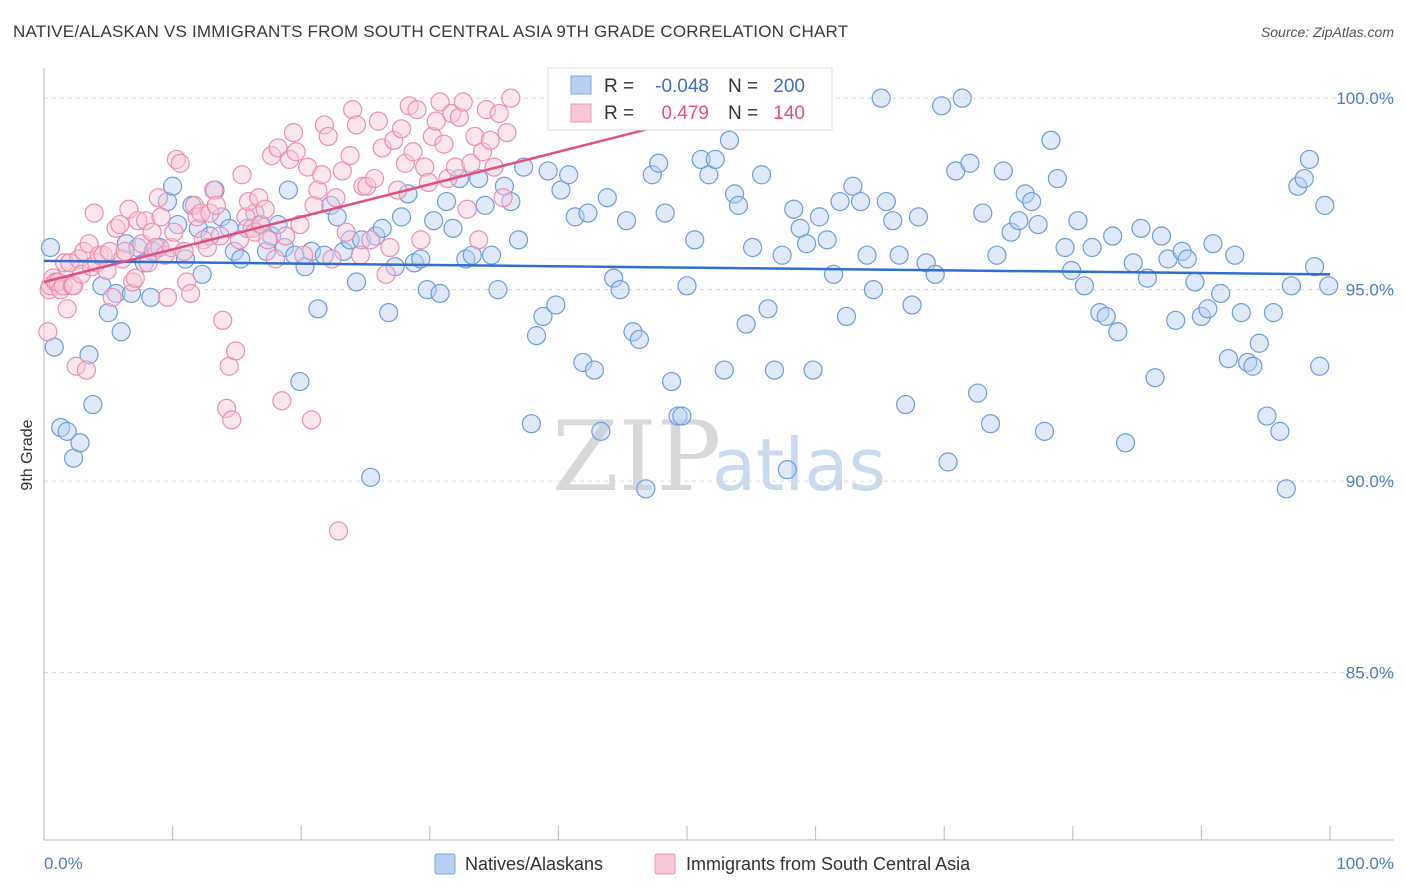  Describe the element at coordinates (63, 863) in the screenshot. I see `x-tick-label-min: 0.0%` at that location.